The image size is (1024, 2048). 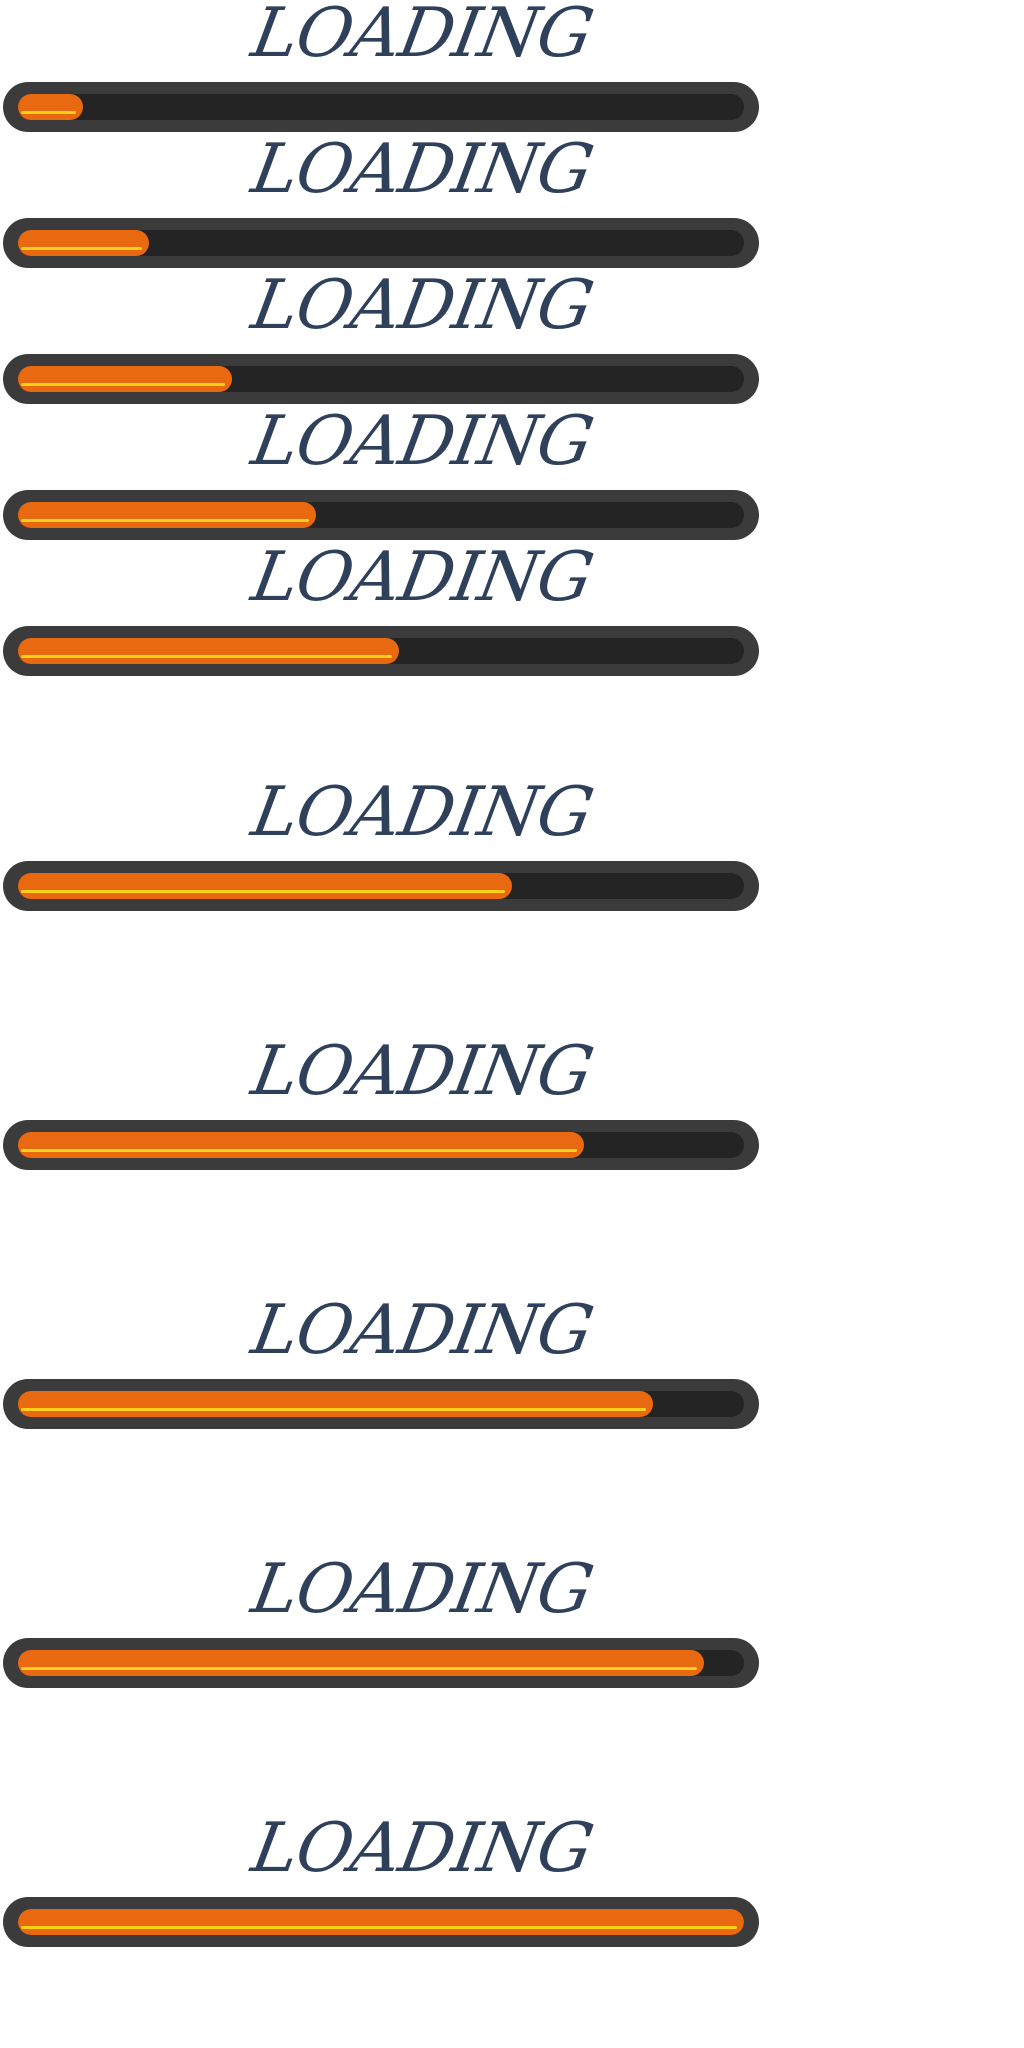 I want to click on loader-6: LOADING, so click(x=512, y=842).